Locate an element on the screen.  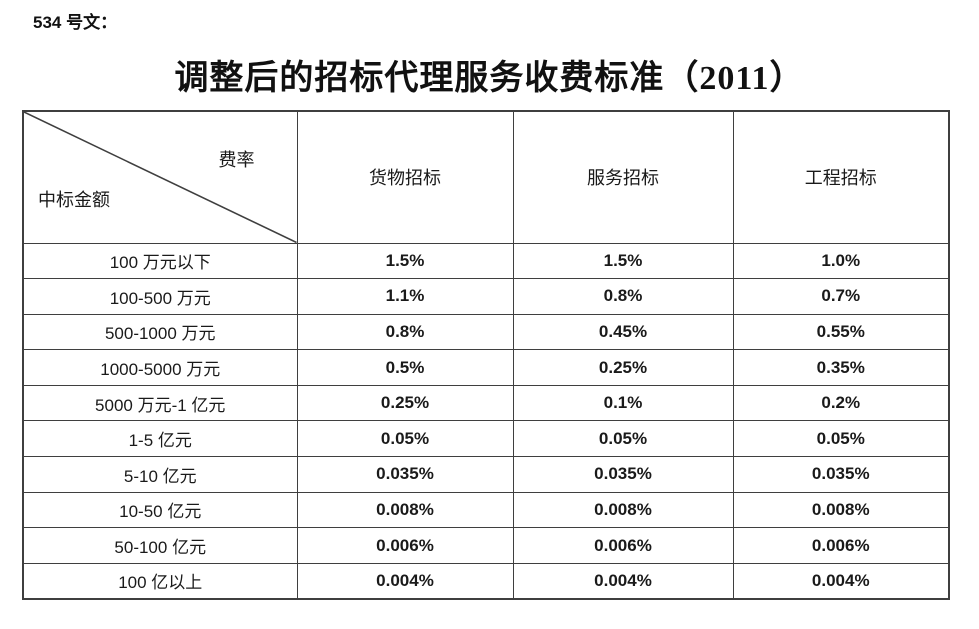
service-rate-cell: 0.05% is located at coordinates (623, 439).